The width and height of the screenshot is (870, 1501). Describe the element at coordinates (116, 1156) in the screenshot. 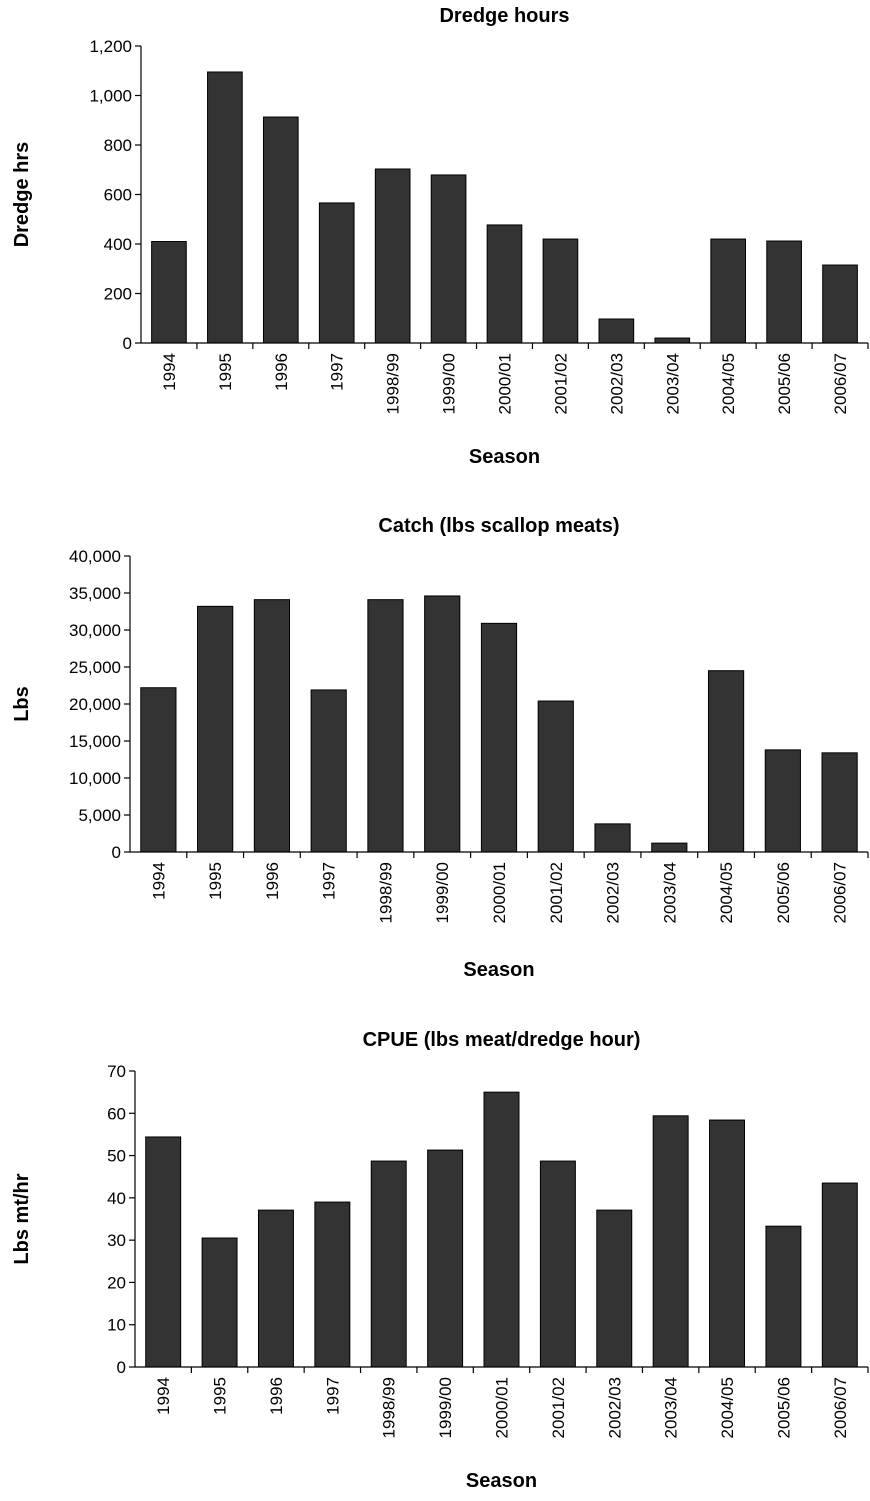

I see `y-tick-label: 50` at that location.